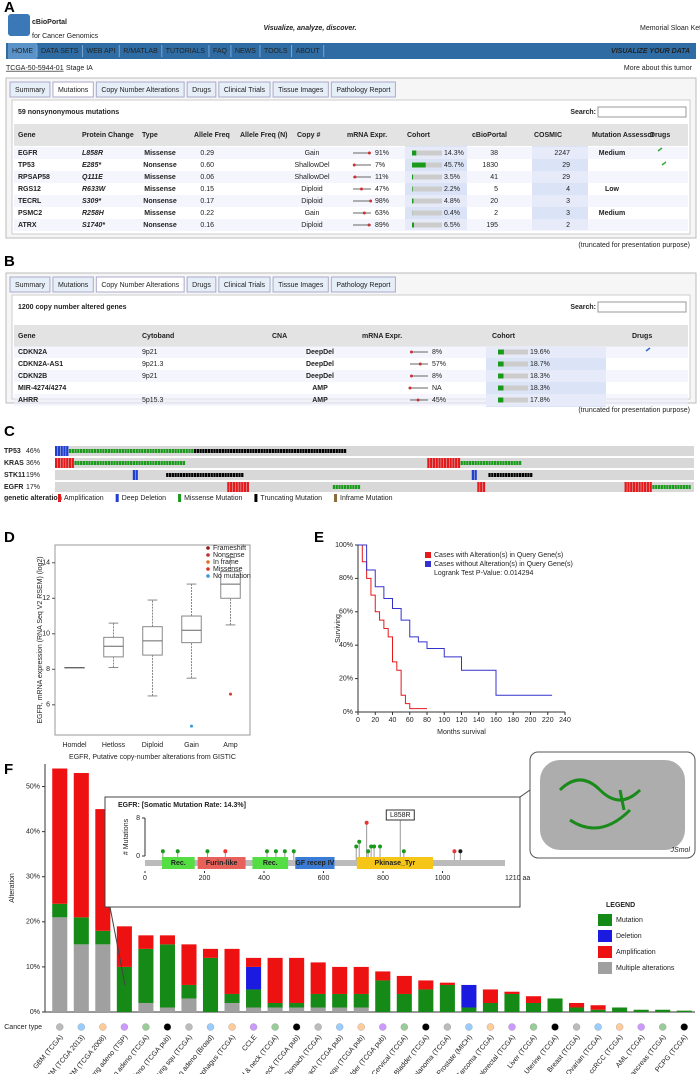  I want to click on cell: 9p21.3, so click(153, 364).